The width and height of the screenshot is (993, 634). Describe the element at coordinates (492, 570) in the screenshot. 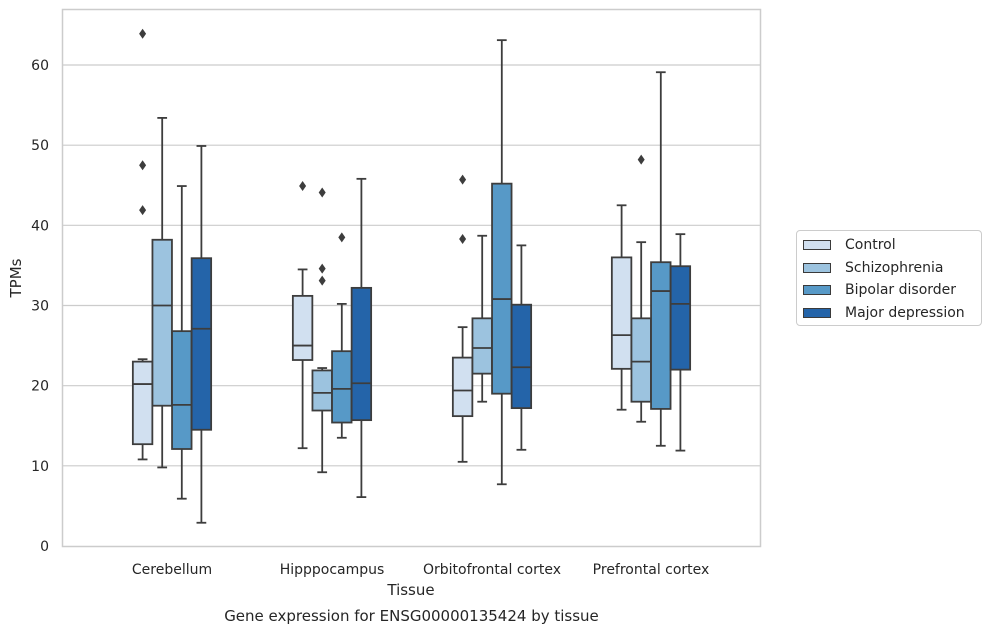

I see `x-tick-label: Orbitofrontal cortex` at that location.